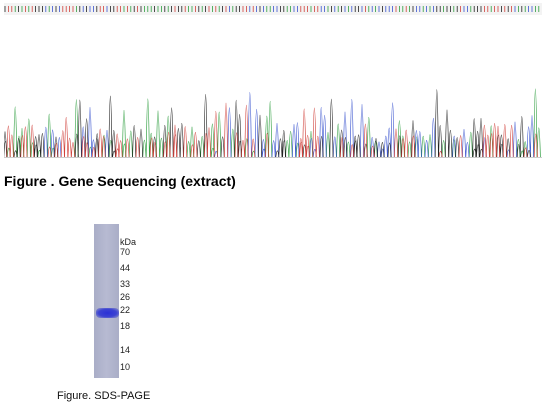  Describe the element at coordinates (104, 396) in the screenshot. I see `sds-page-figure-caption: Figure. SDS-PAGE` at that location.